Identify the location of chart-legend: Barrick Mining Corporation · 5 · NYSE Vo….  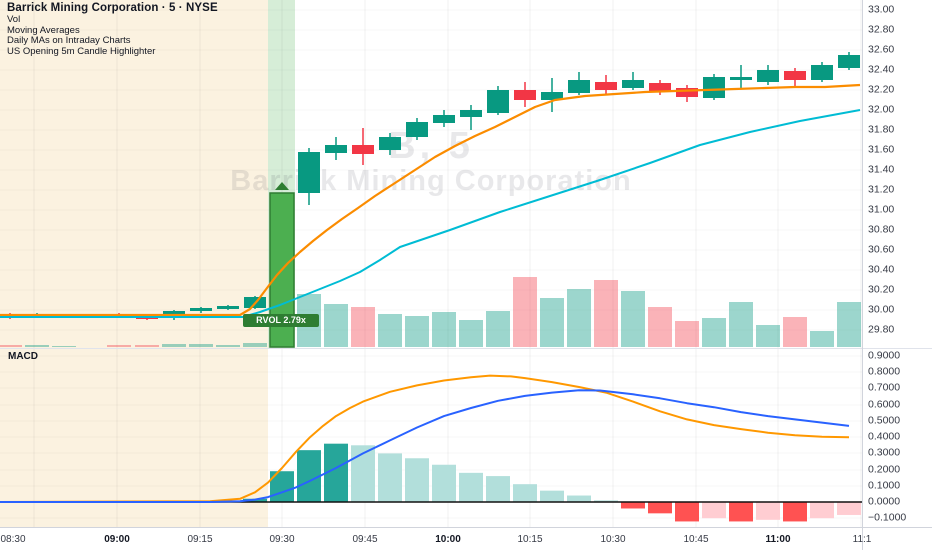
(112, 29).